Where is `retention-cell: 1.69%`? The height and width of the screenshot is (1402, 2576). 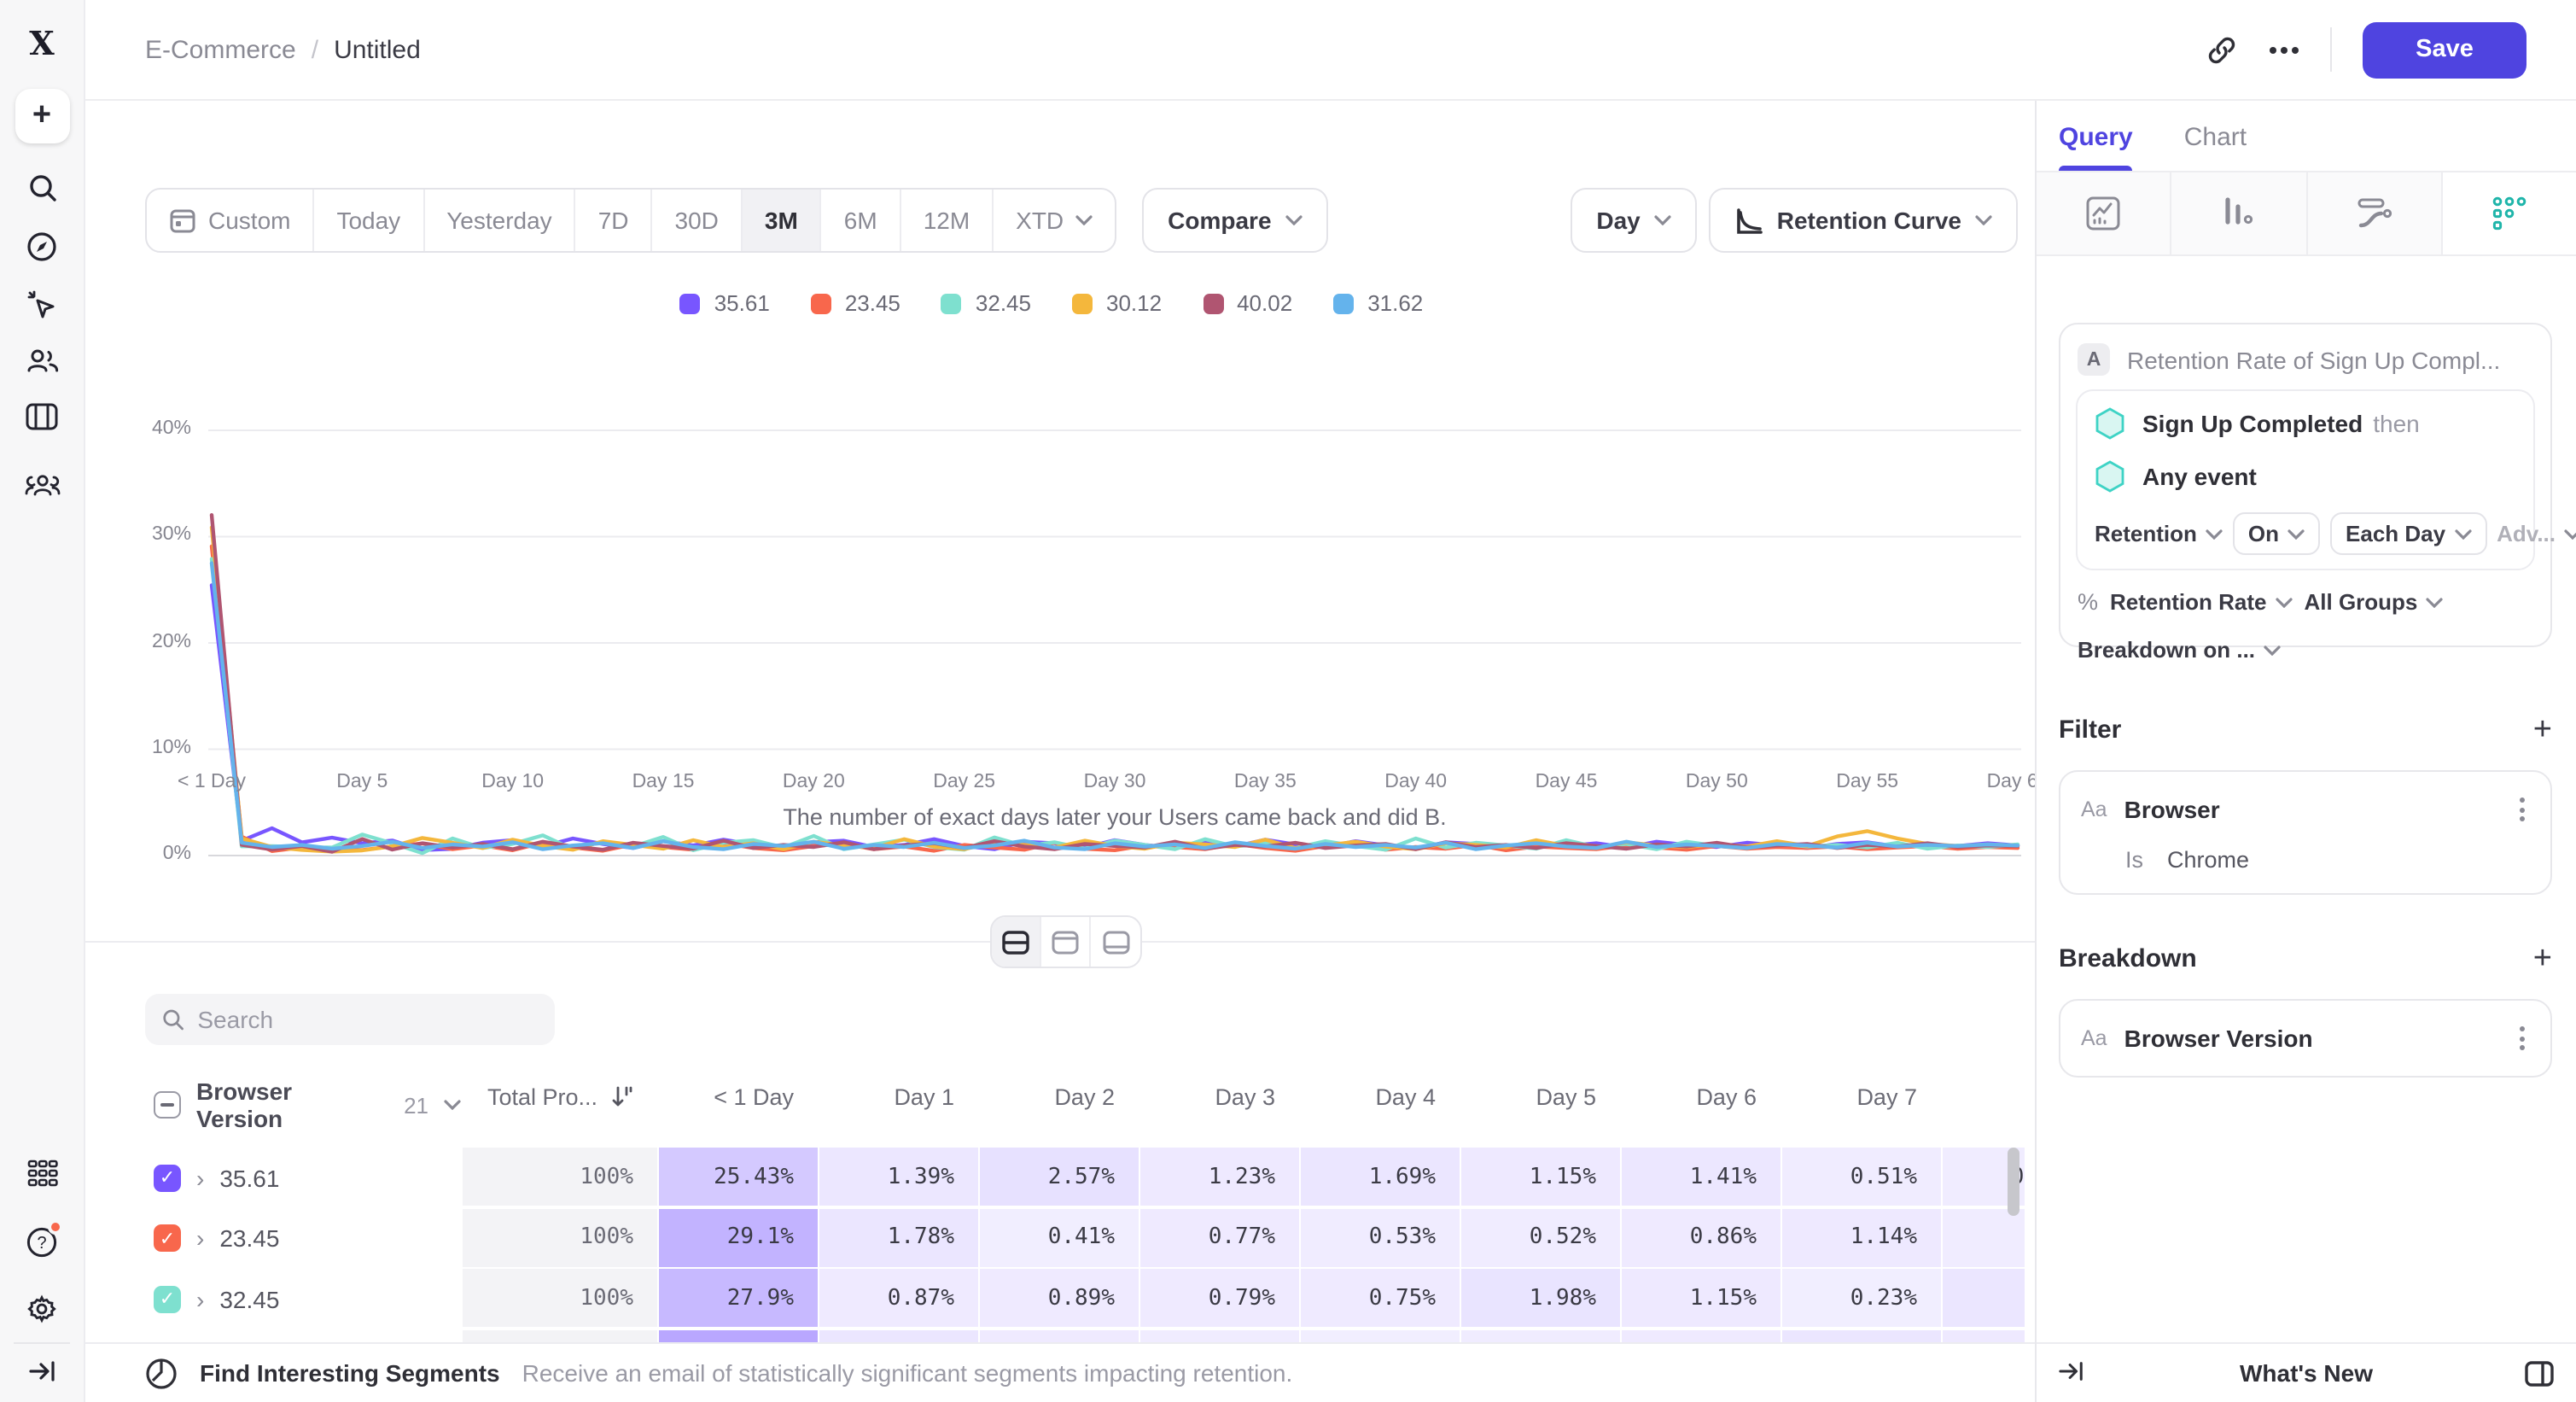
retention-cell: 1.69% is located at coordinates (1379, 1177).